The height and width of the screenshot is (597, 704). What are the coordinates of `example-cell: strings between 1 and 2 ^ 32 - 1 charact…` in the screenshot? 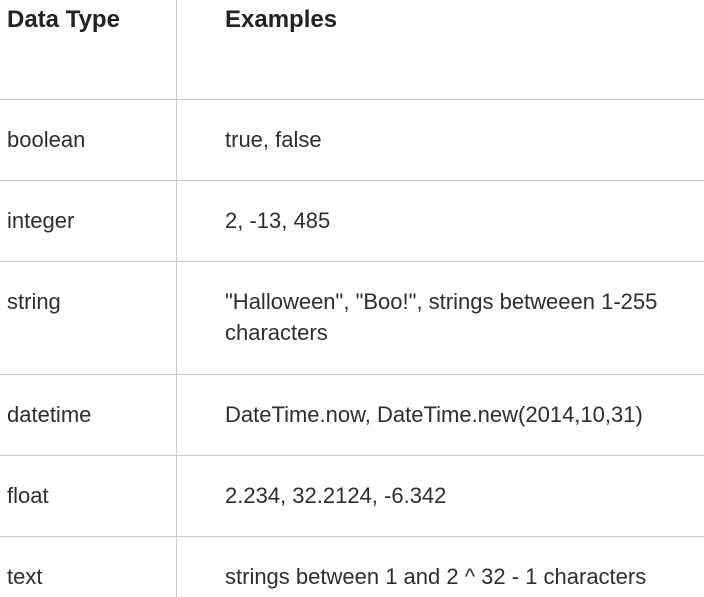 It's located at (436, 576).